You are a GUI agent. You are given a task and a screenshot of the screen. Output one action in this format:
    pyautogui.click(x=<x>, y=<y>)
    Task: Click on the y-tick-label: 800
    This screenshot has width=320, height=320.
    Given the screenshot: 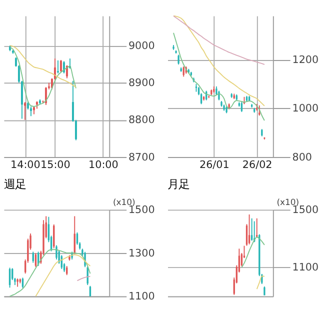 What is the action you would take?
    pyautogui.click(x=302, y=157)
    